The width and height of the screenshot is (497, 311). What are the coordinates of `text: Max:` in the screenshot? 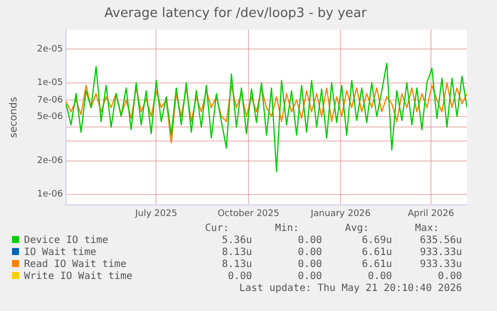 It's located at (427, 228).